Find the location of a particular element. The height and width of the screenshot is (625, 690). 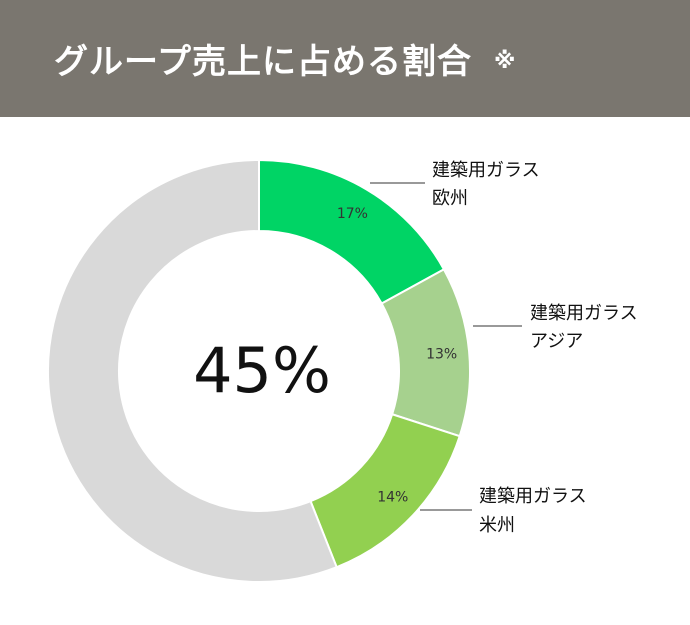

donut-slice is located at coordinates (352, 231).